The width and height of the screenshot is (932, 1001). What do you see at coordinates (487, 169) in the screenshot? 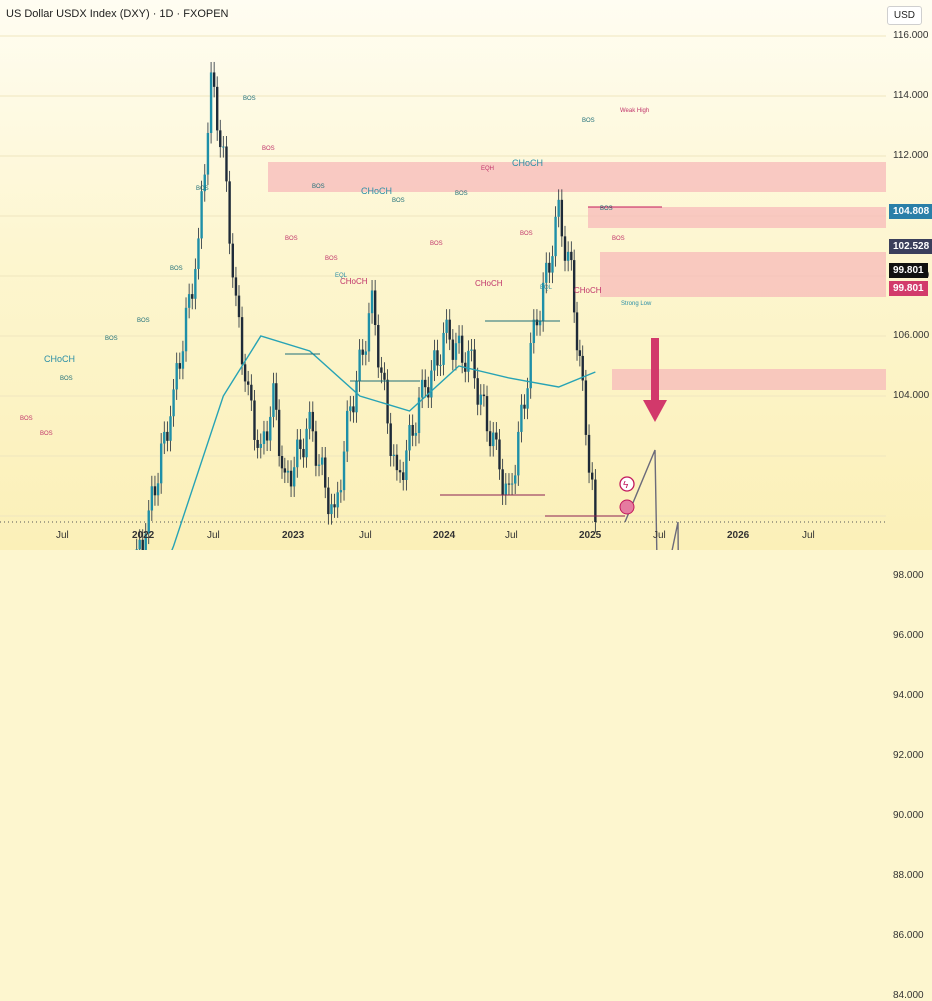
I see `label-eqh: EQH` at bounding box center [487, 169].